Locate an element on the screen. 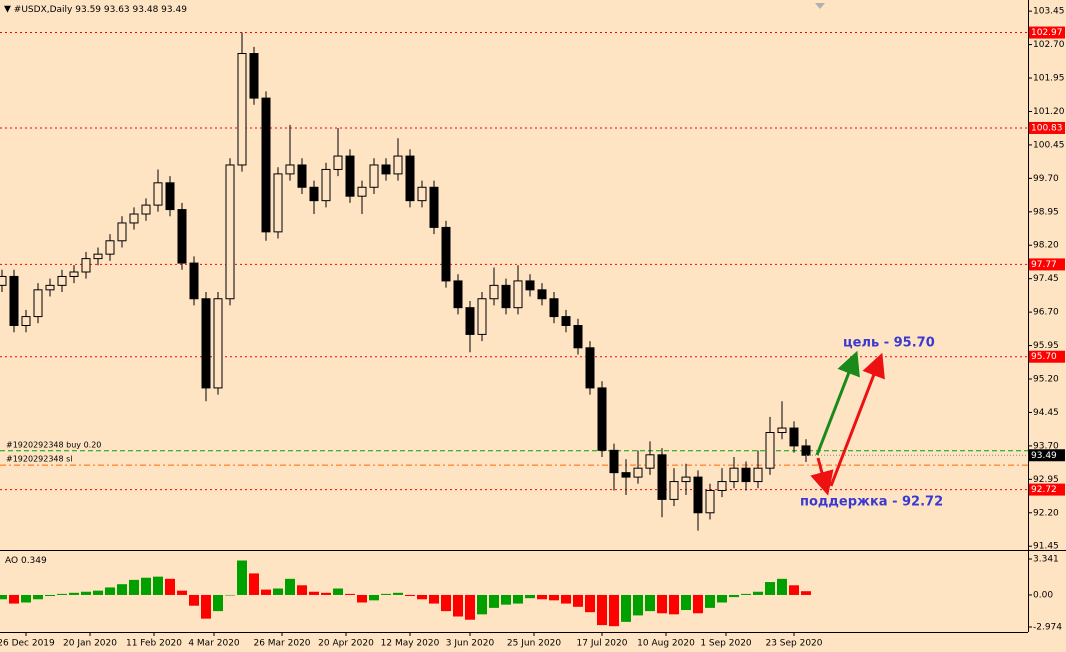 The width and height of the screenshot is (1066, 652). y-tick-label: -2.974 is located at coordinates (1047, 627).